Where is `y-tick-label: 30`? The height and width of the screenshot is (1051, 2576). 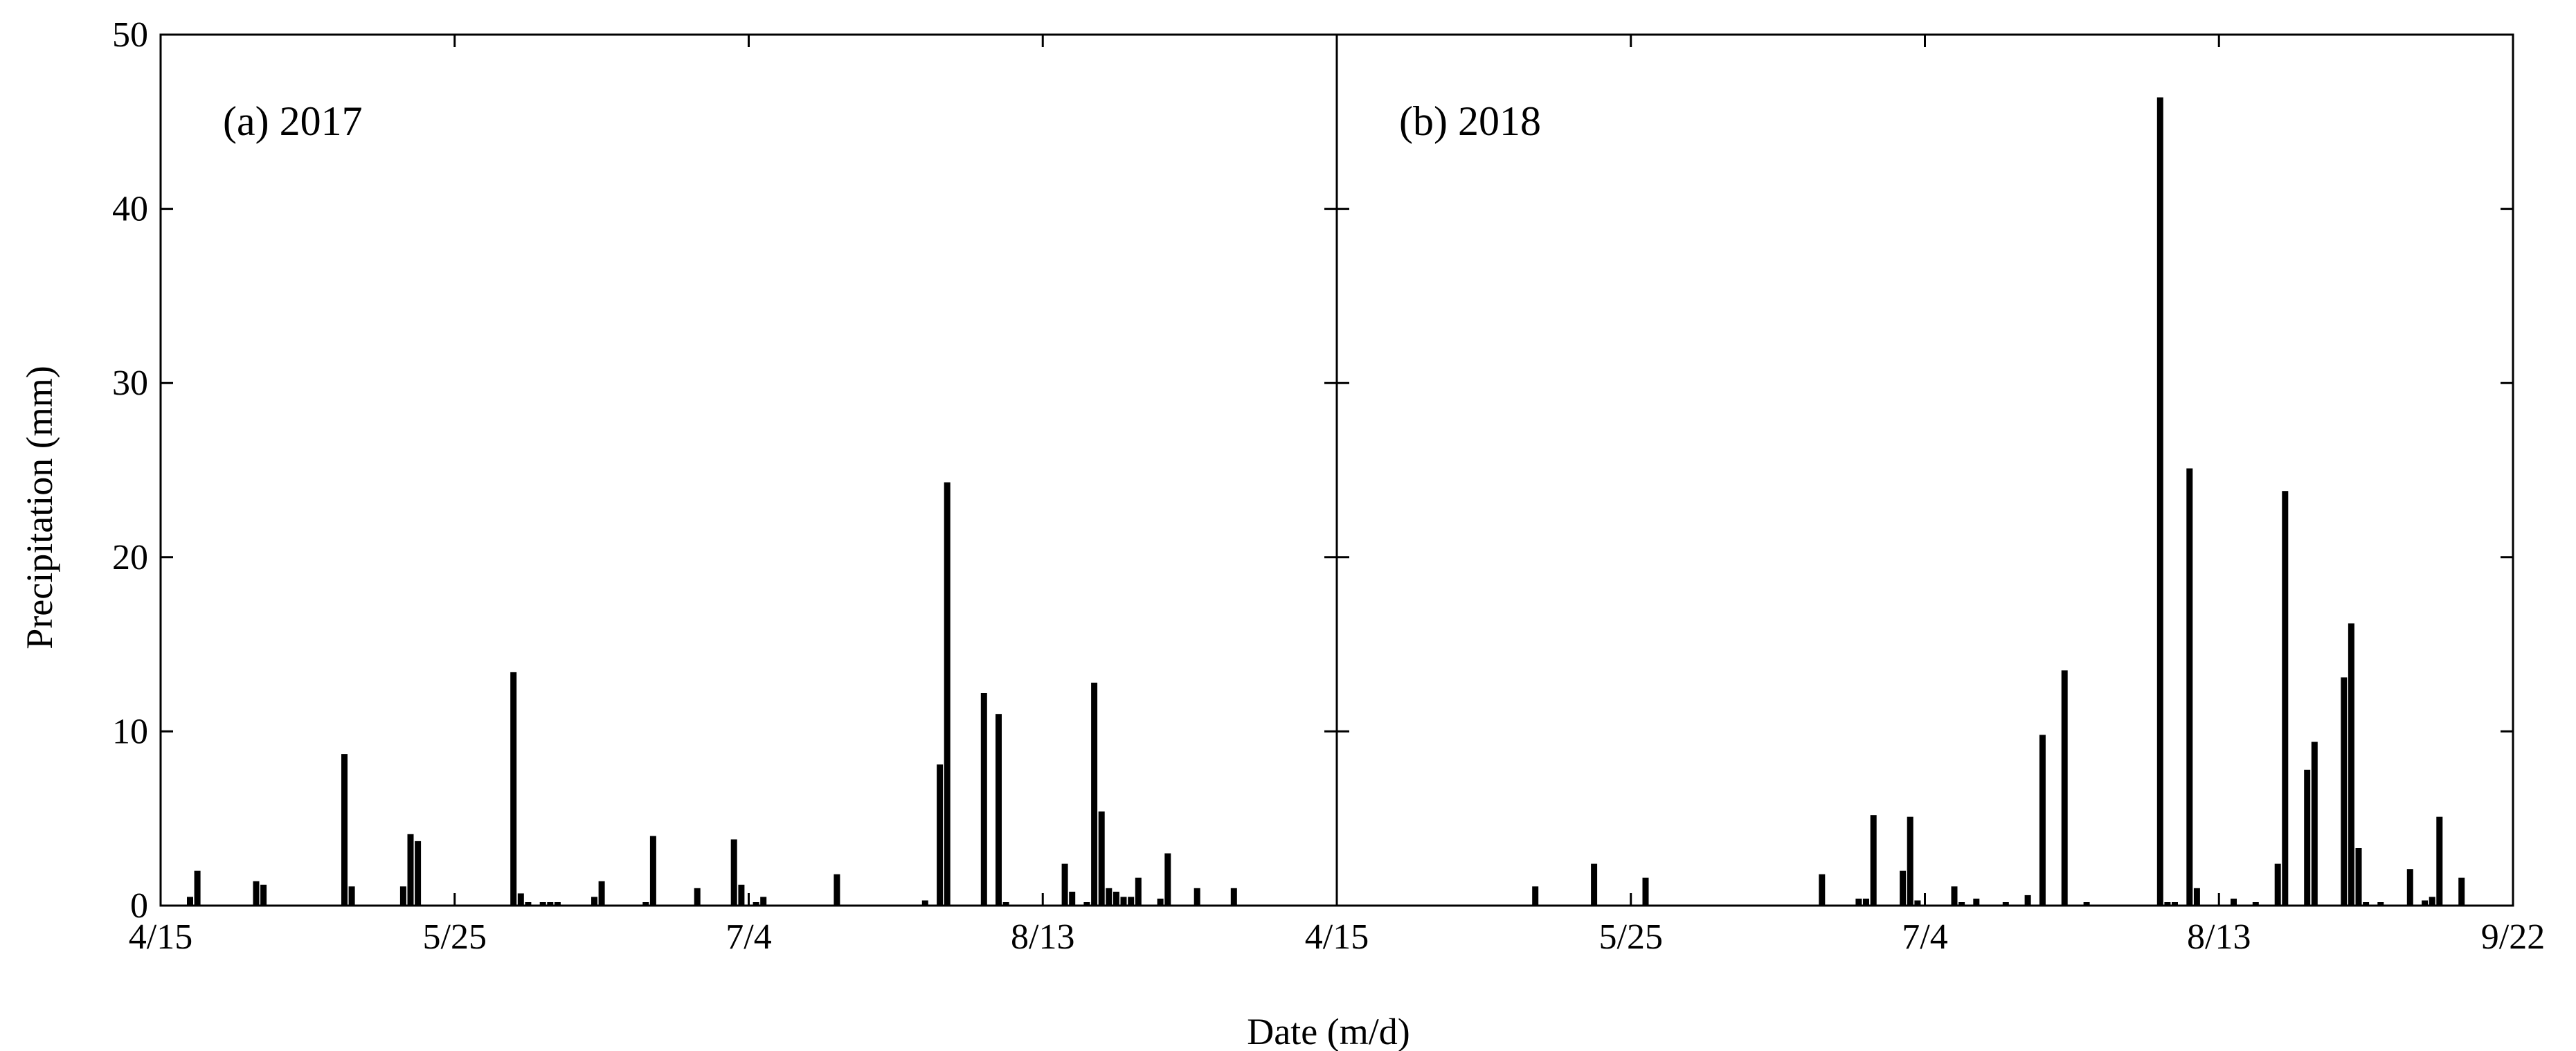
y-tick-label: 30 is located at coordinates (130, 383).